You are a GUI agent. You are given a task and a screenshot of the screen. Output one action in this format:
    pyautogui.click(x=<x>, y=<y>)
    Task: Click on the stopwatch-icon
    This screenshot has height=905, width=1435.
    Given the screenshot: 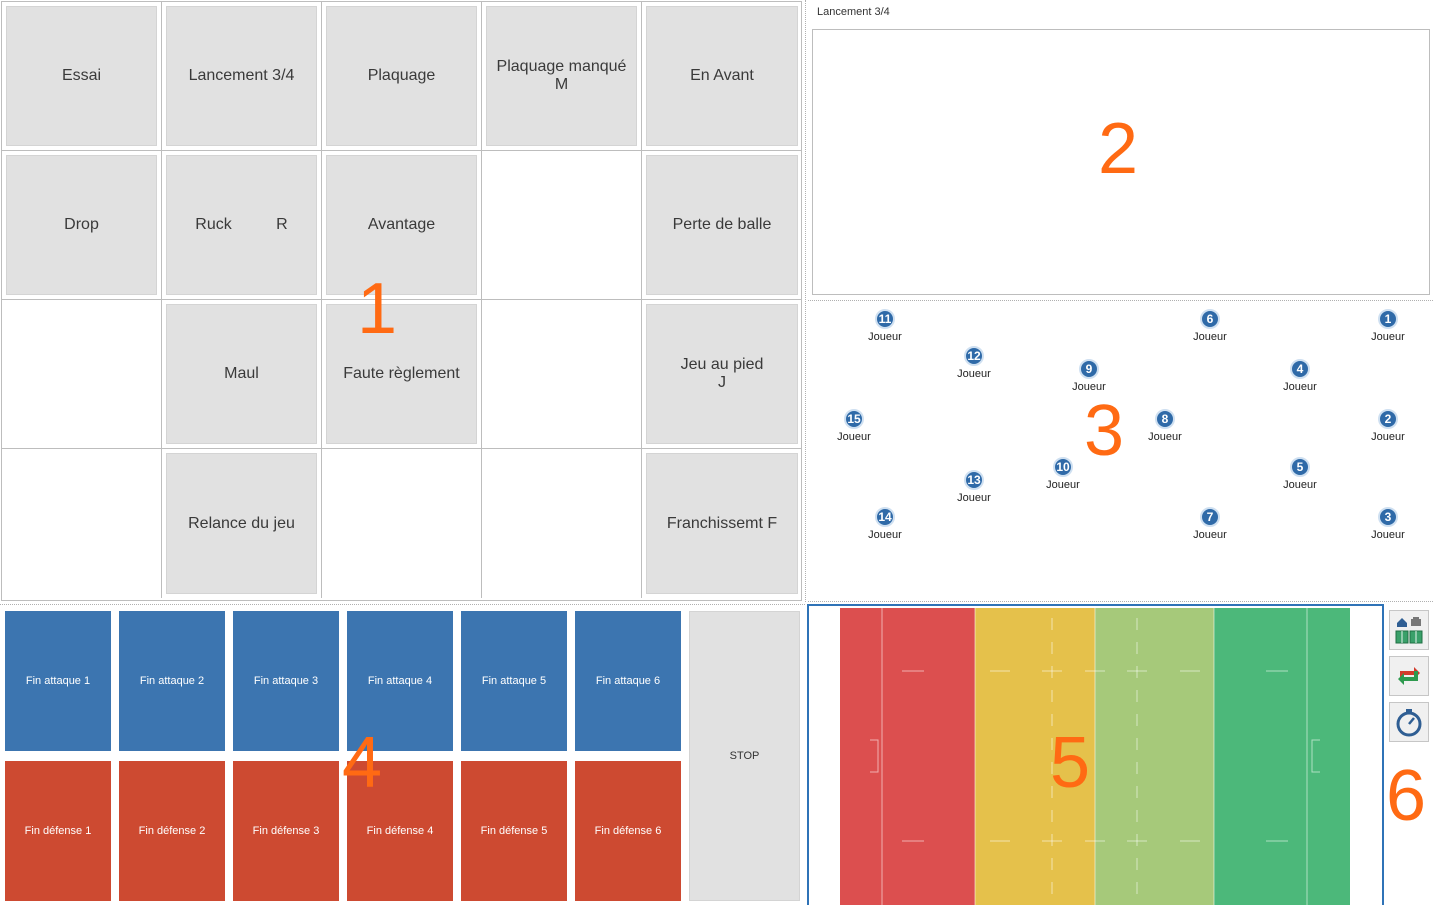 What is the action you would take?
    pyautogui.click(x=1409, y=723)
    